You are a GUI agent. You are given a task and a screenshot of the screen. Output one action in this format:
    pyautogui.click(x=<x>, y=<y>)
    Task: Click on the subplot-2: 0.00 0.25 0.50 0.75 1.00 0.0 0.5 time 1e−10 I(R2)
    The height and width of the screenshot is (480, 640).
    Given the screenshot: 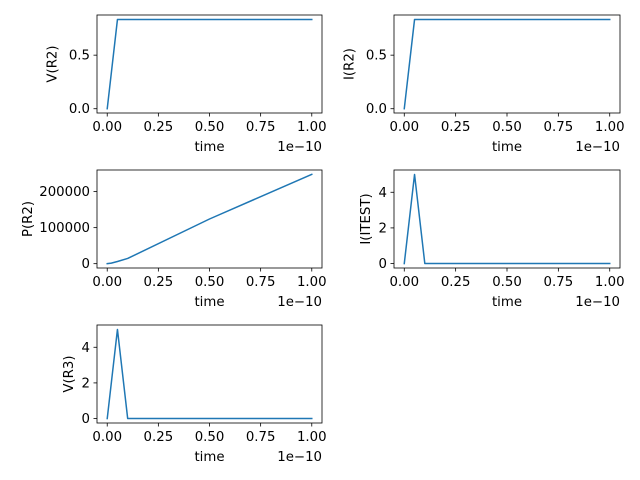 What is the action you would take?
    pyautogui.click(x=483, y=84)
    